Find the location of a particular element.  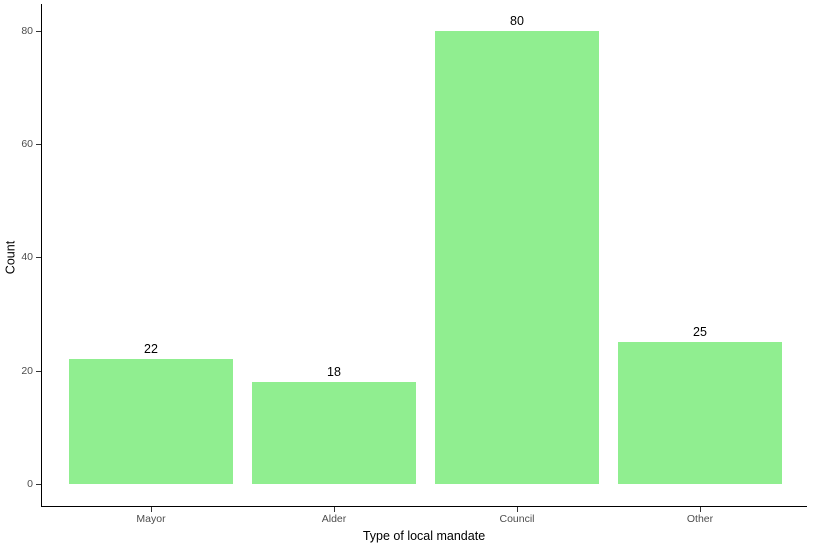

y-axis-tick-label: 0 is located at coordinates (30, 484).